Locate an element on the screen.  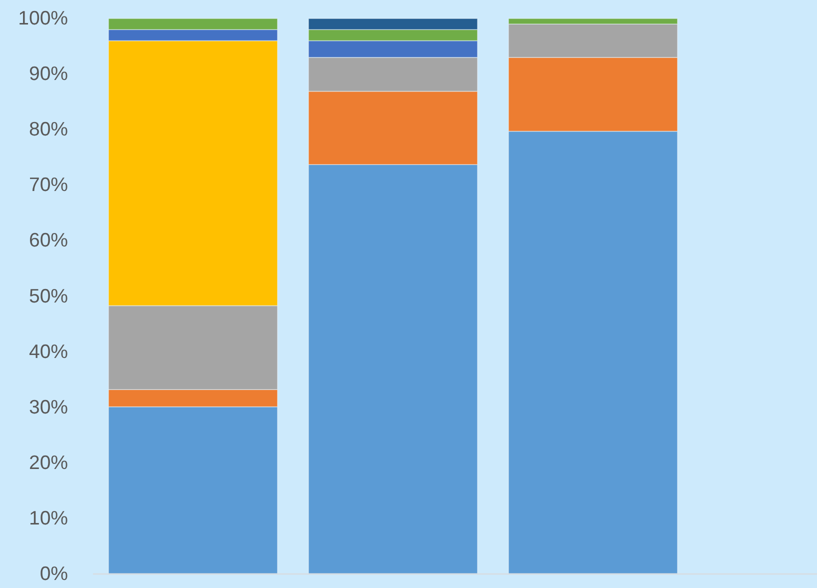
y-tick-label: 90% is located at coordinates (48, 74).